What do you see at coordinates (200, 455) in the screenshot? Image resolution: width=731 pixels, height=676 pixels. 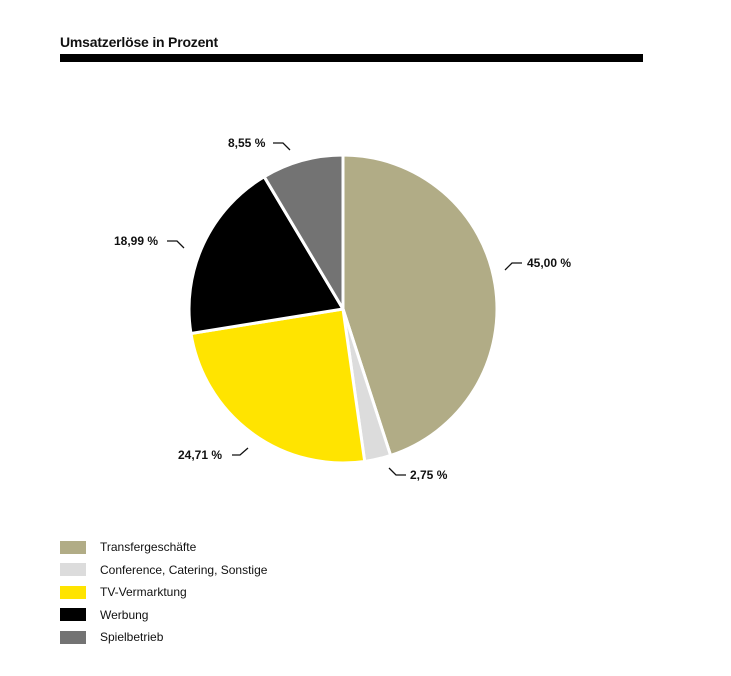 I see `data-label-2: 24,71 %` at bounding box center [200, 455].